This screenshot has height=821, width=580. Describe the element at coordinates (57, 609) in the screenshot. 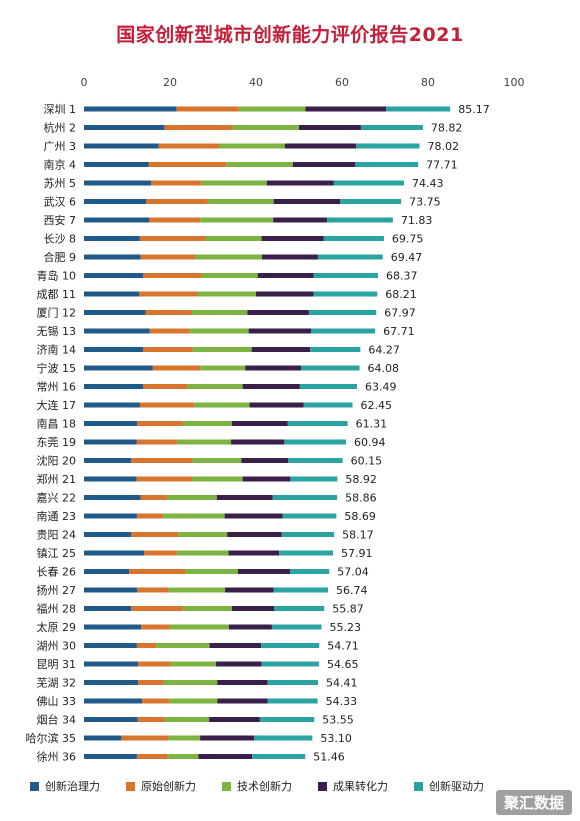

I see `city-label: 福州 28` at that location.